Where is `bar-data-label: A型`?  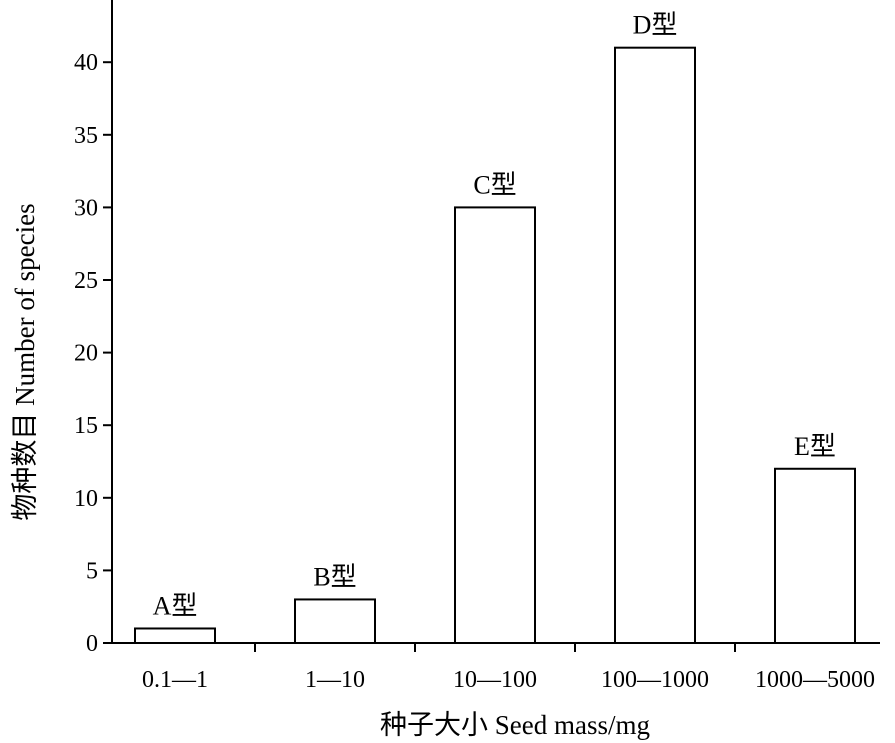 bar-data-label: A型 is located at coordinates (175, 605).